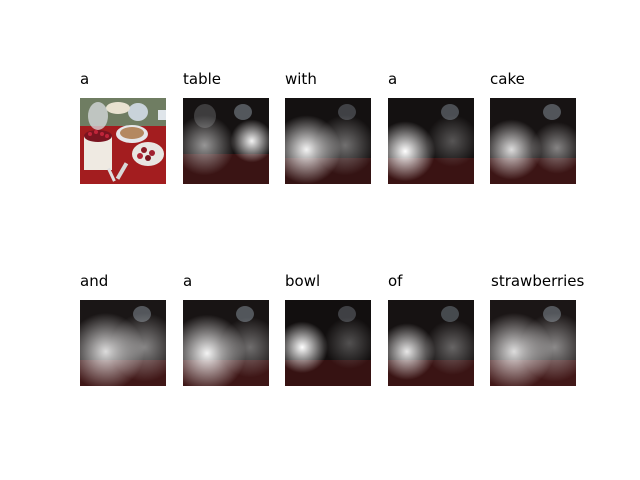 The image size is (640, 480). What do you see at coordinates (202, 79) in the screenshot?
I see `panel-word: table` at bounding box center [202, 79].